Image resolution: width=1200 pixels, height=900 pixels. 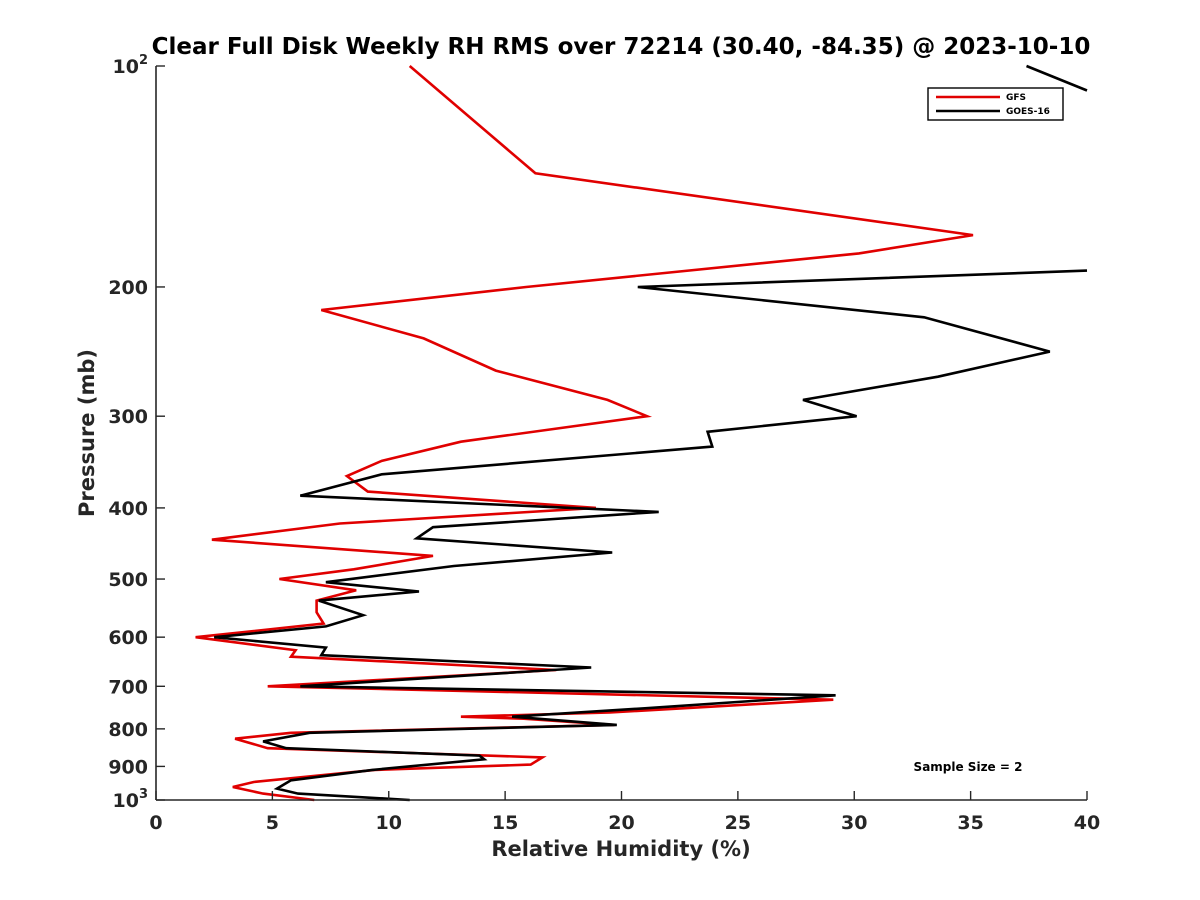 What do you see at coordinates (128, 580) in the screenshot?
I see `y-tick-label: 500` at bounding box center [128, 580].